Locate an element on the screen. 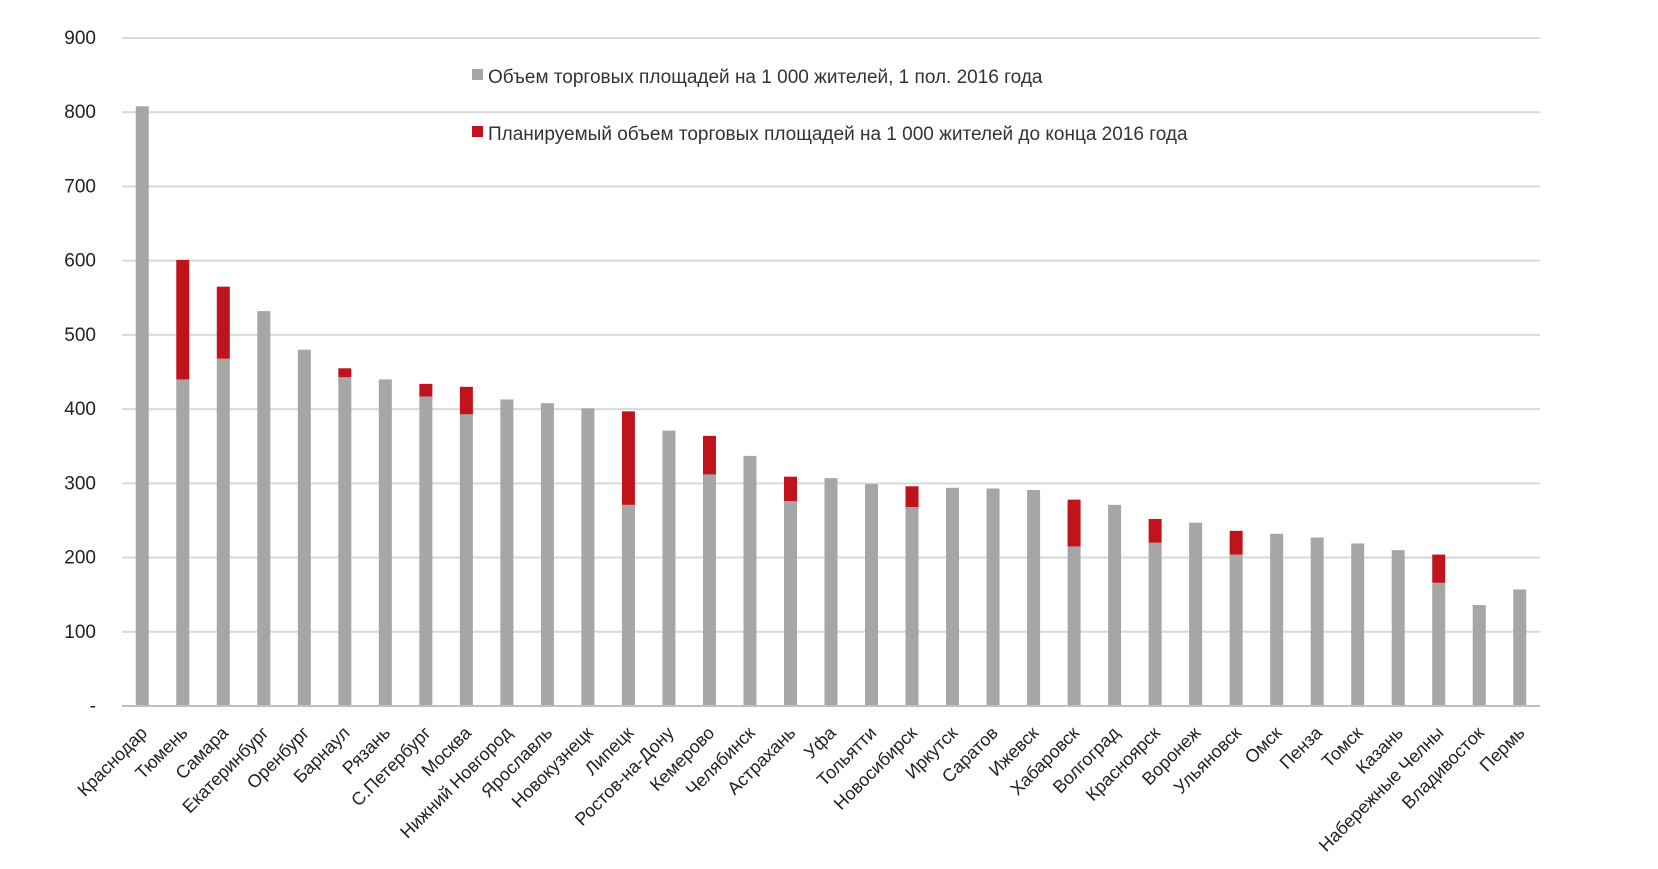  y-tick-label: 100 is located at coordinates (80, 632).